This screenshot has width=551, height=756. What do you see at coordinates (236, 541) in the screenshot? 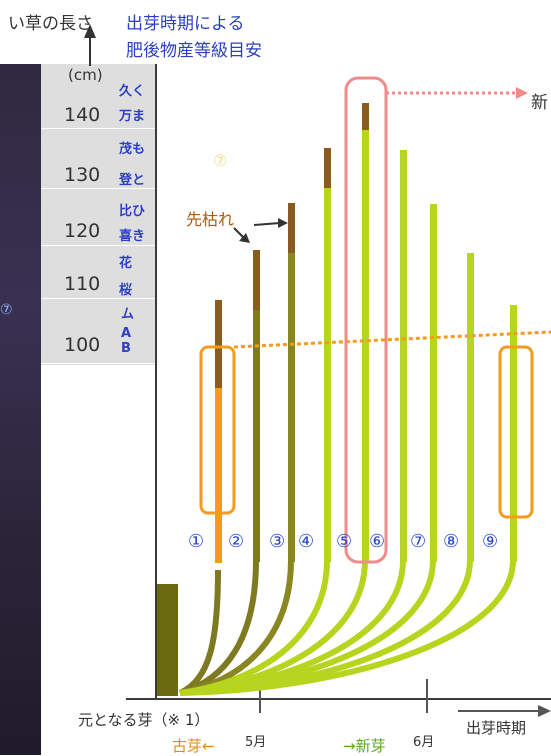
I see `shoot-number-2: ②` at bounding box center [236, 541].